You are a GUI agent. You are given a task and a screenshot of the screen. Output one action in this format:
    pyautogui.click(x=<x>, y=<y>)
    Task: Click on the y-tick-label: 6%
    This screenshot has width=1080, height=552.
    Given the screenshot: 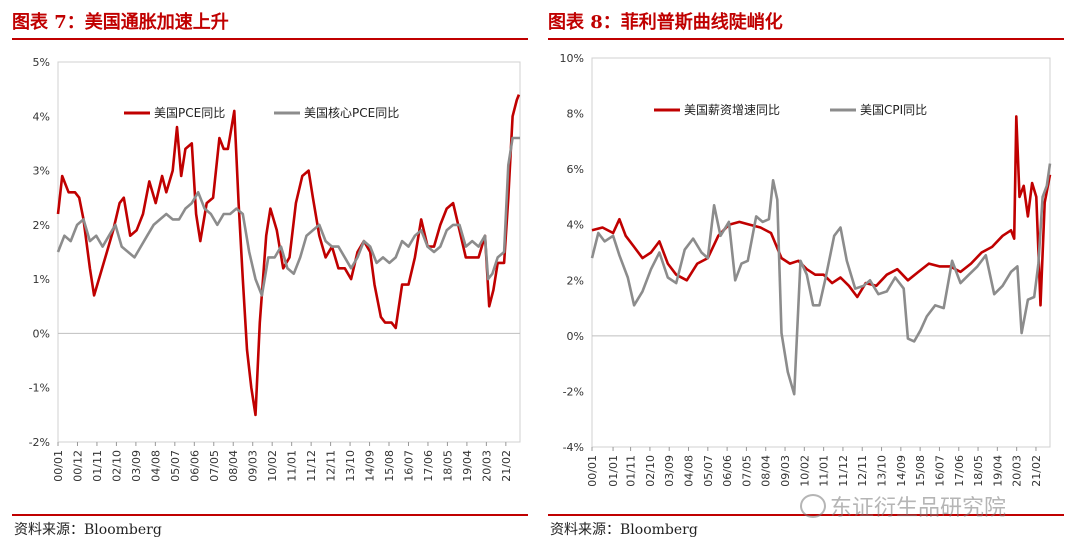 What is the action you would take?
    pyautogui.click(x=575, y=169)
    